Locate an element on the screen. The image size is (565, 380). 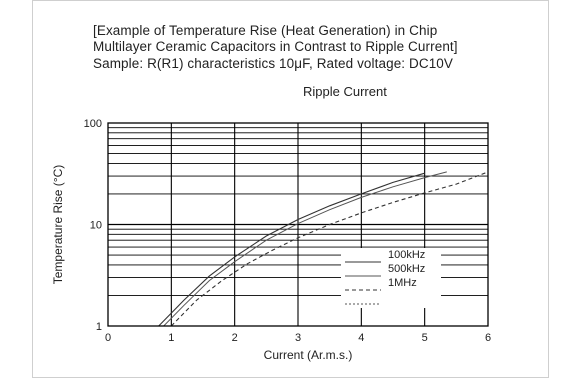
y-tick-label-10: 10 is located at coordinates (96, 226).